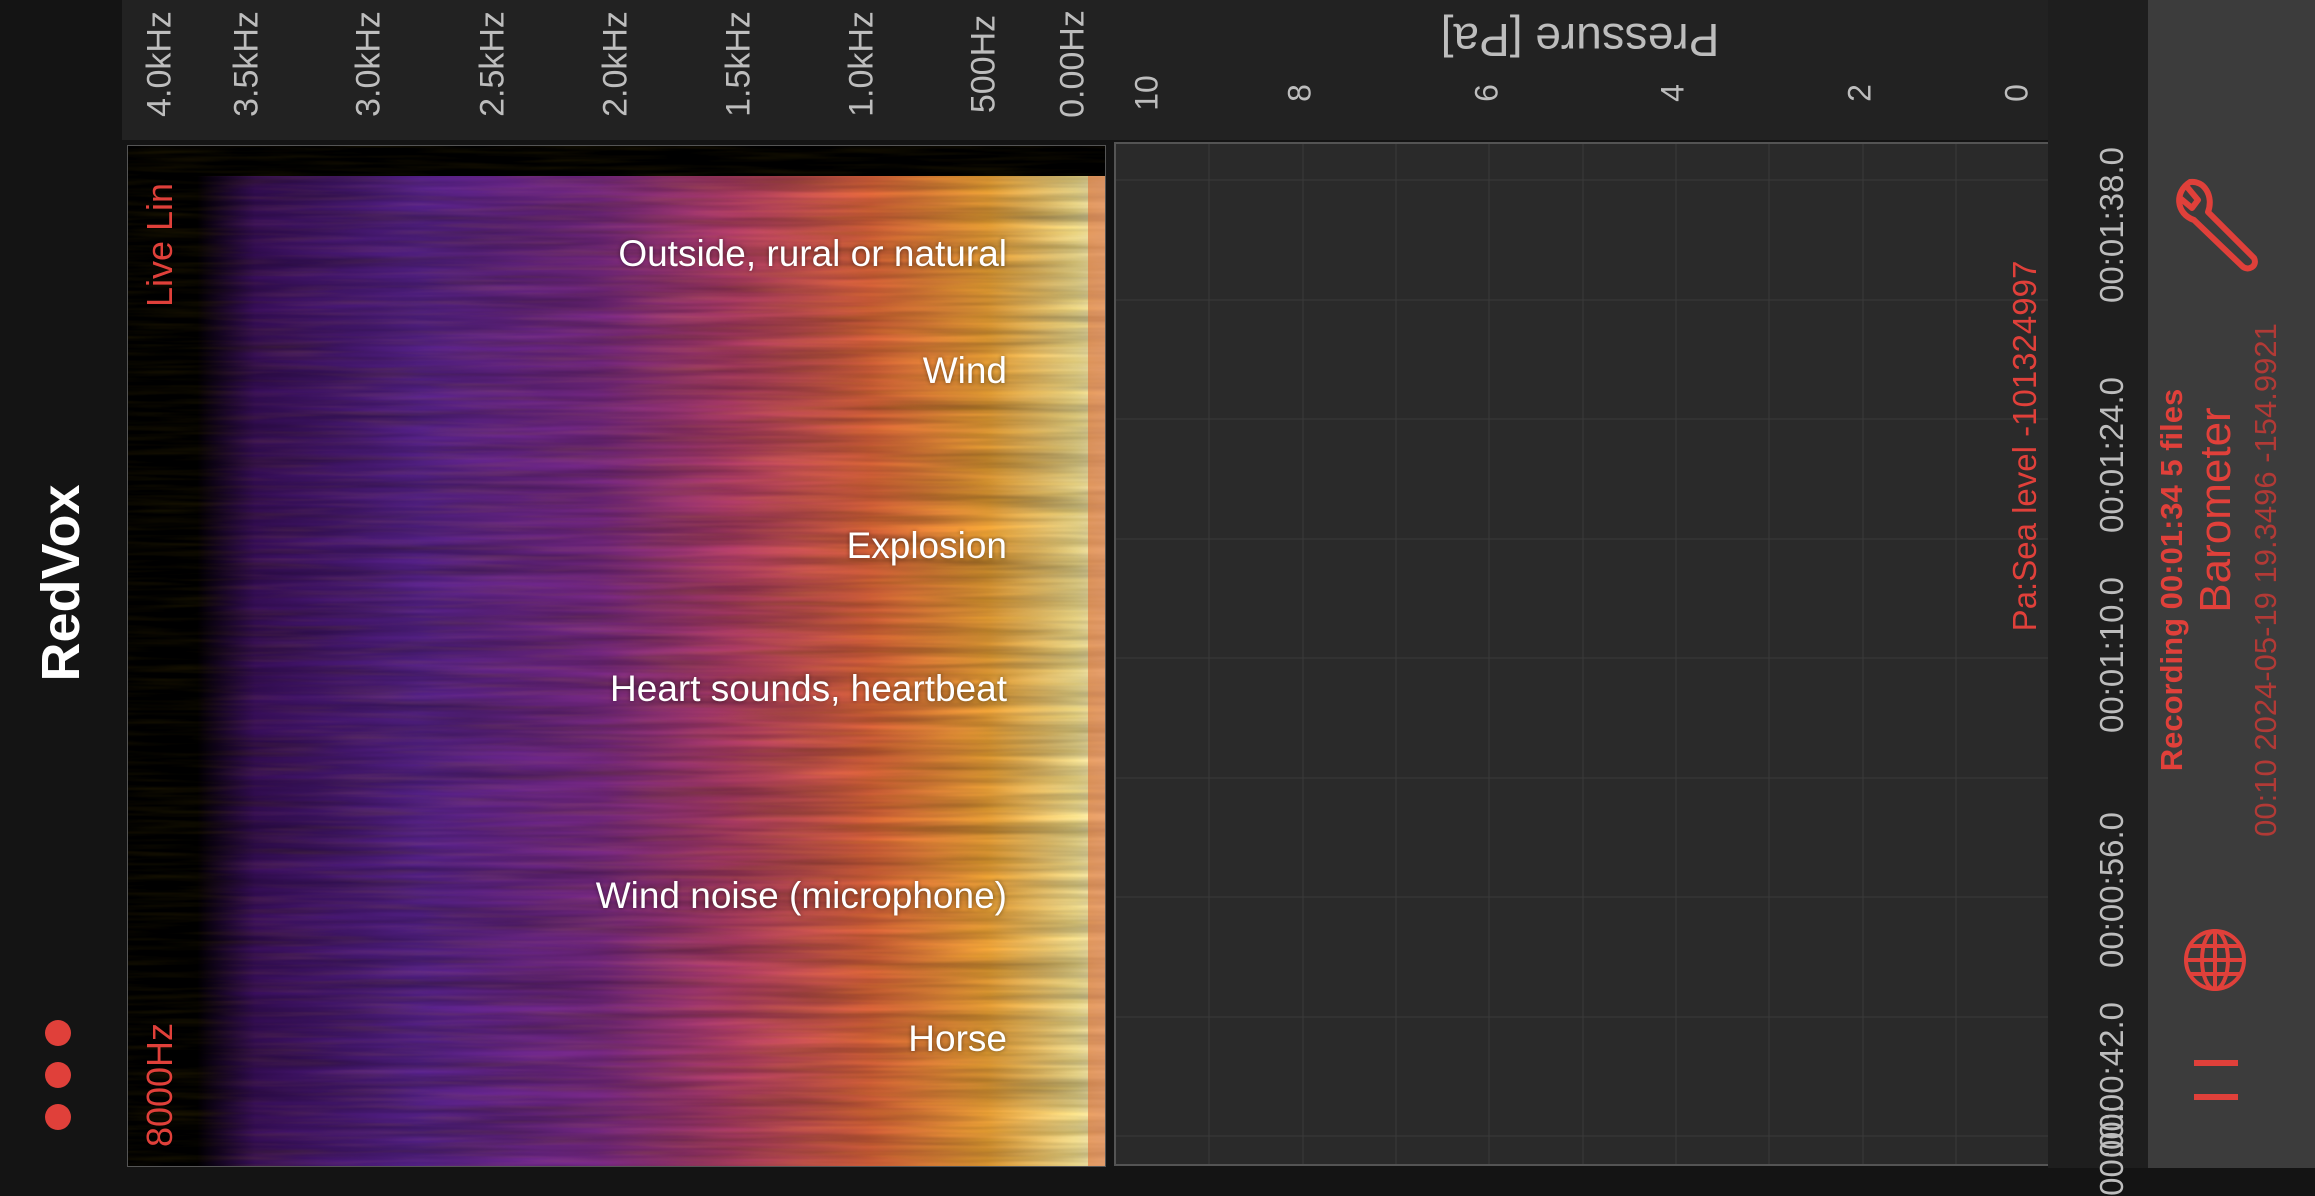 The image size is (2315, 1196). I want to click on freq-tick: 2.0kHz, so click(615, 64).